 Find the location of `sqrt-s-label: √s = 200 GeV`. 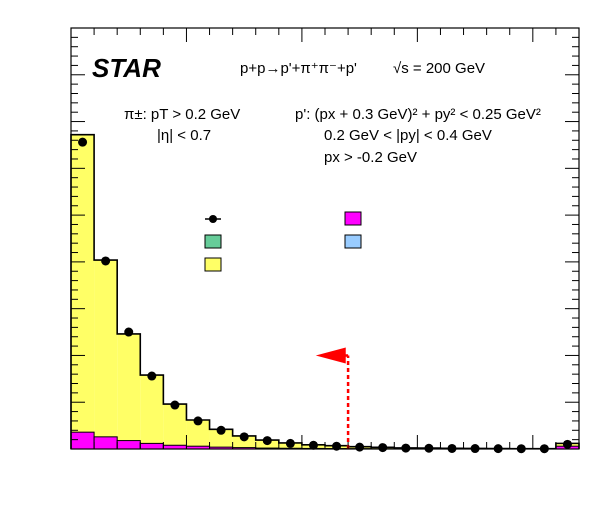

sqrt-s-label: √s = 200 GeV is located at coordinates (439, 68).